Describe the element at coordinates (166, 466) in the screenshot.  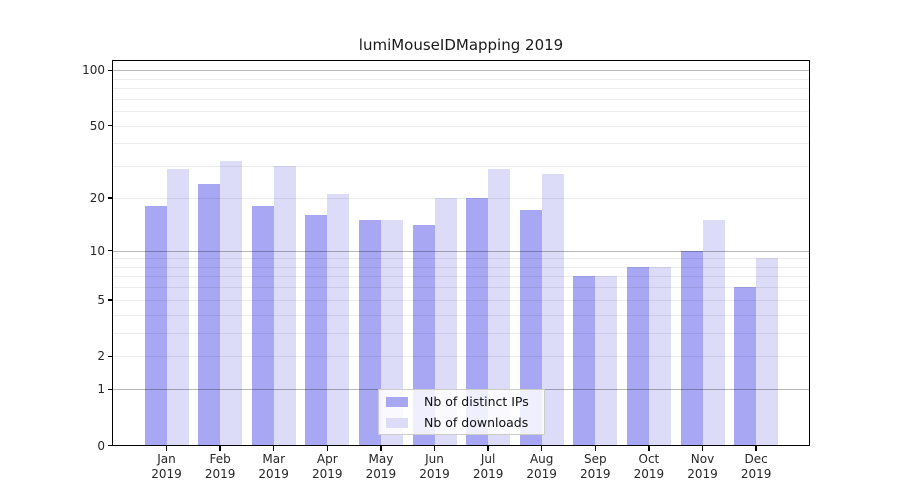
I see `x-tick-label-jan: Jan 2019` at that location.